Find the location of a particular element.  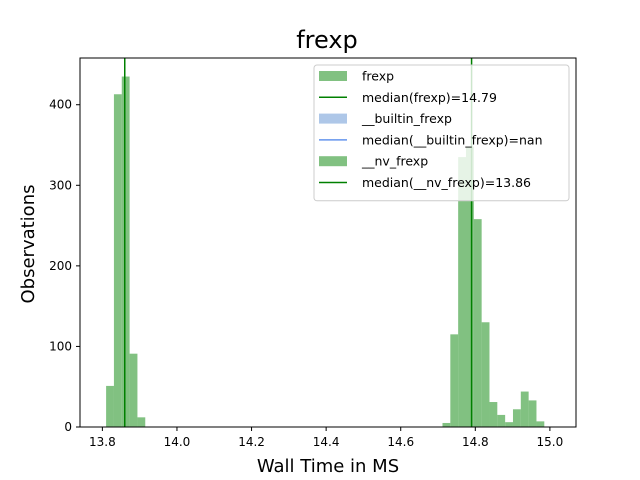

x-axis-title: Wall Time in MS is located at coordinates (328, 466).